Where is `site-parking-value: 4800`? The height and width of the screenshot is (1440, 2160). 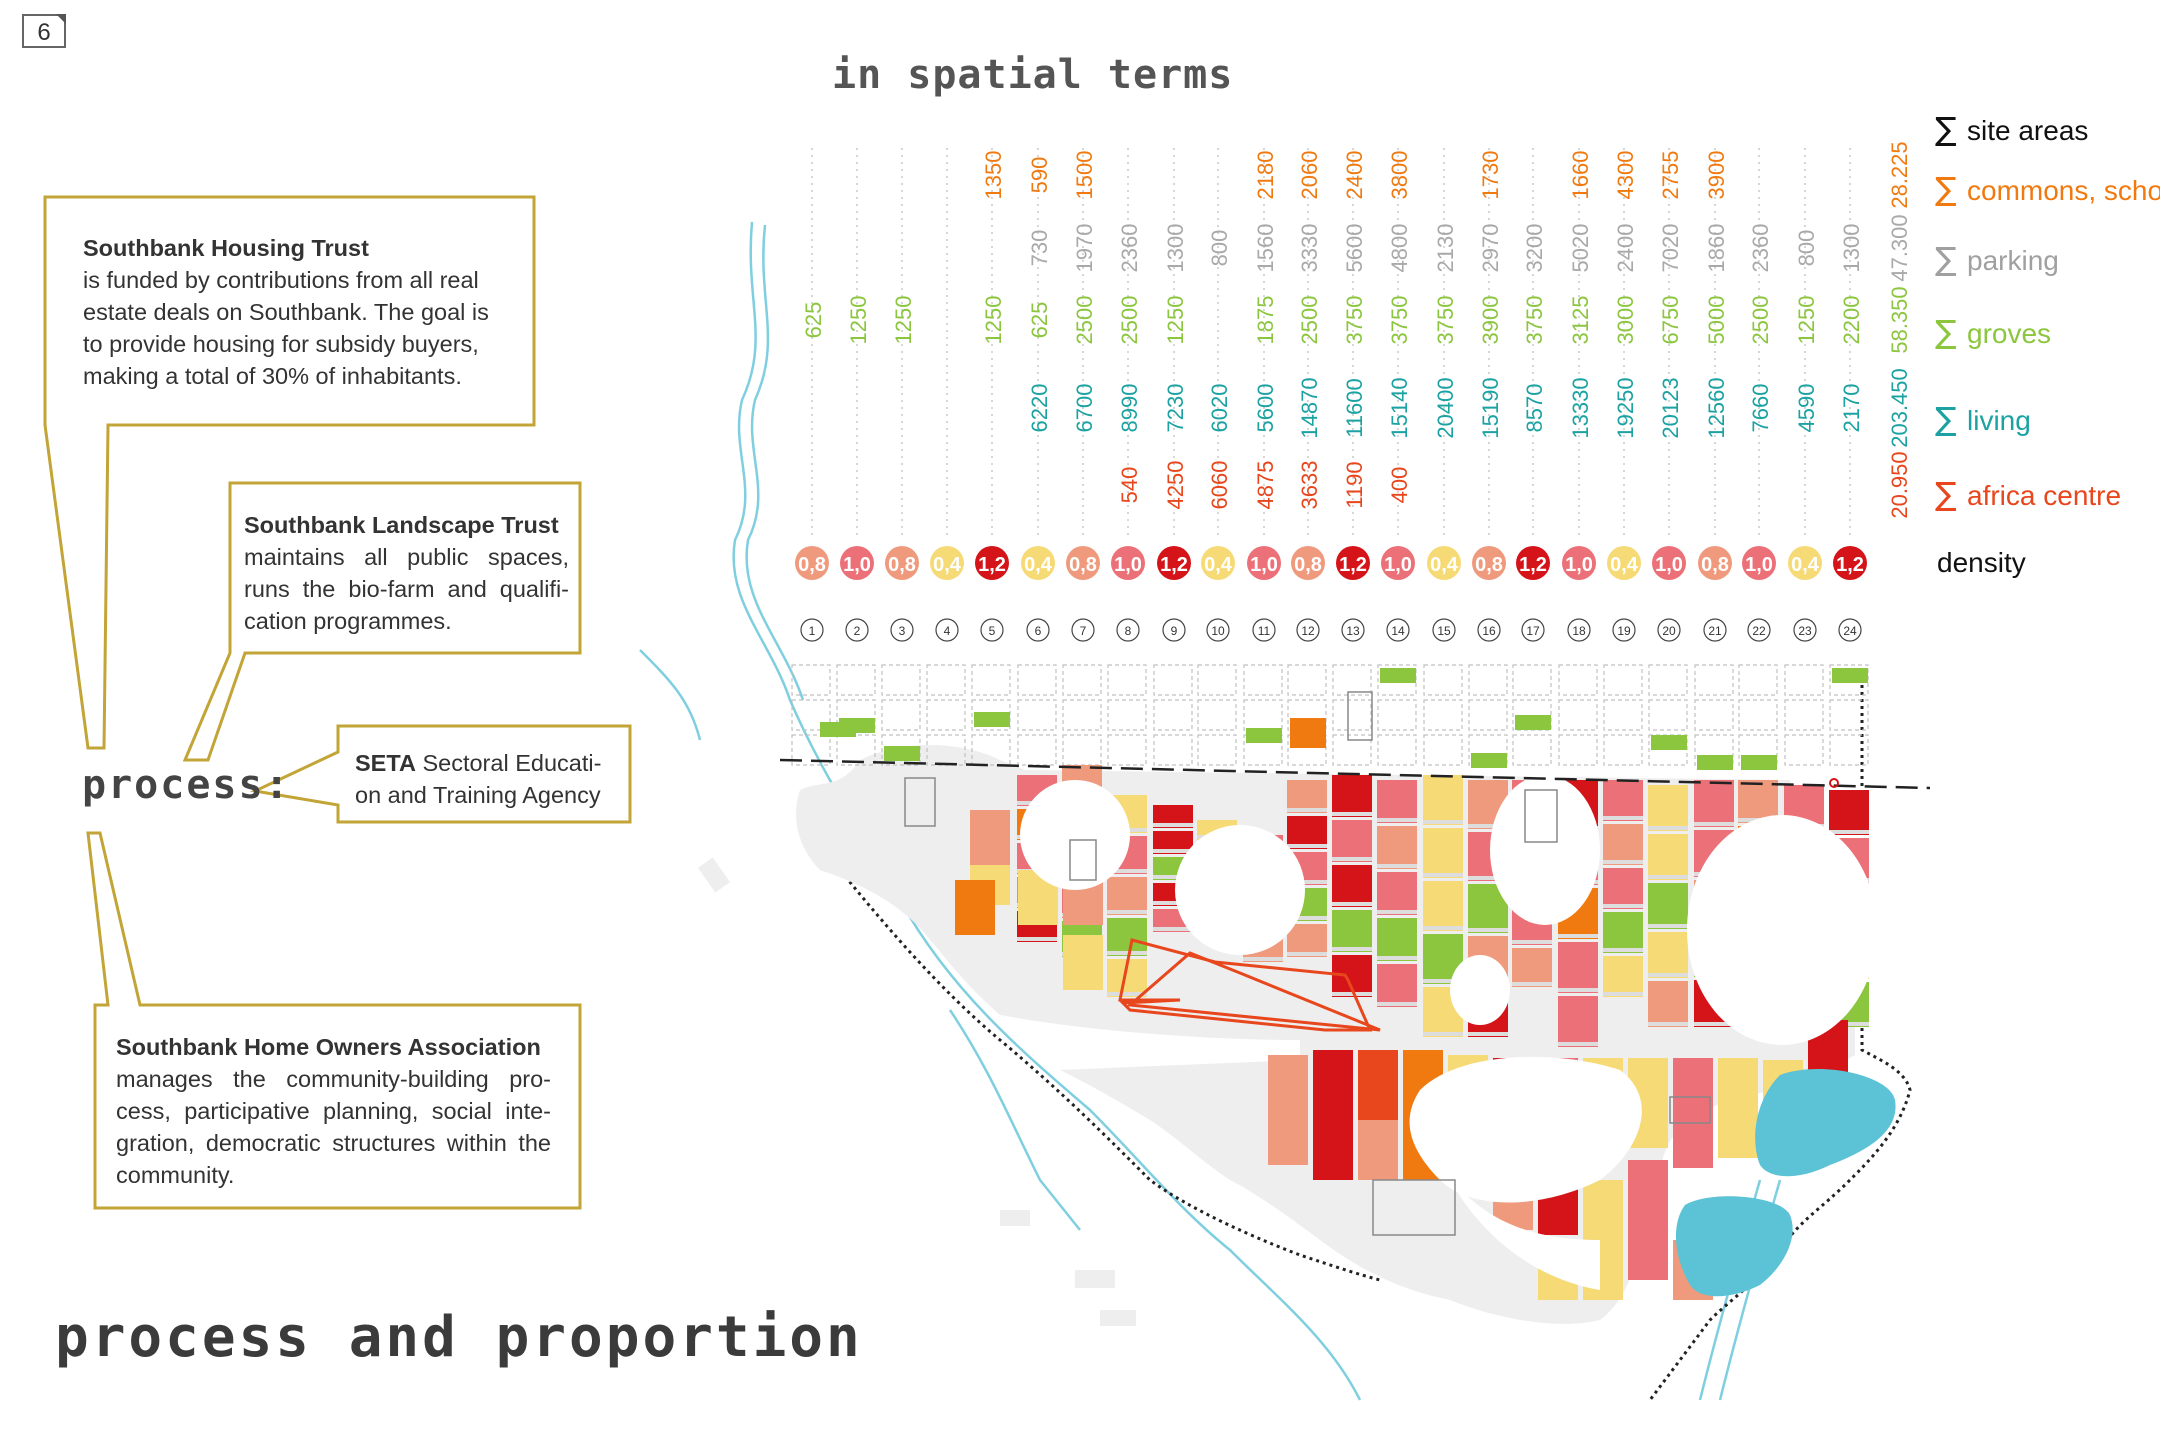
site-parking-value: 4800 is located at coordinates (1399, 248).